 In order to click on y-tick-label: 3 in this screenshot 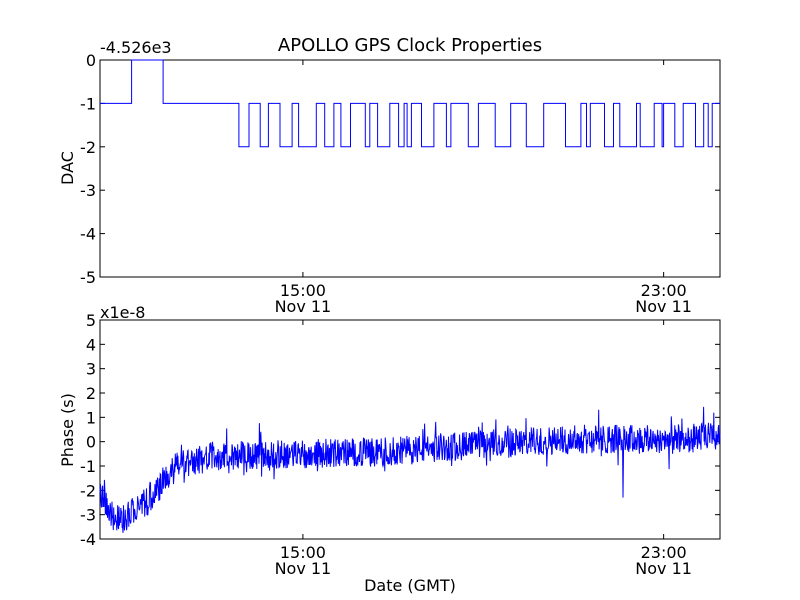, I will do `click(91, 369)`.